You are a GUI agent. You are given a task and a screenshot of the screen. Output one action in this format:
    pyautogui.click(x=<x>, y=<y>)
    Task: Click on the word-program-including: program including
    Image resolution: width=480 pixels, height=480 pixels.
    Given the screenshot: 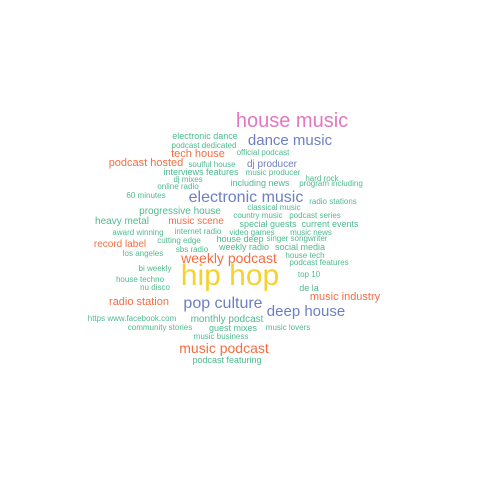 What is the action you would take?
    pyautogui.click(x=331, y=183)
    